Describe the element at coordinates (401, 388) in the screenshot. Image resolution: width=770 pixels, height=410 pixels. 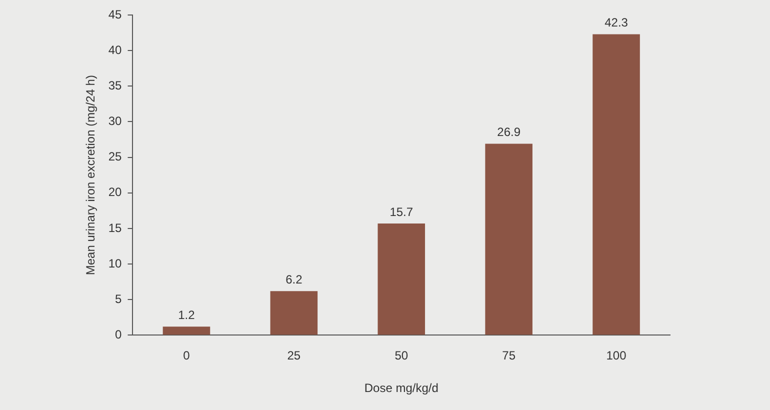
I see `x-axis-title: Dose mg/kg/d` at that location.